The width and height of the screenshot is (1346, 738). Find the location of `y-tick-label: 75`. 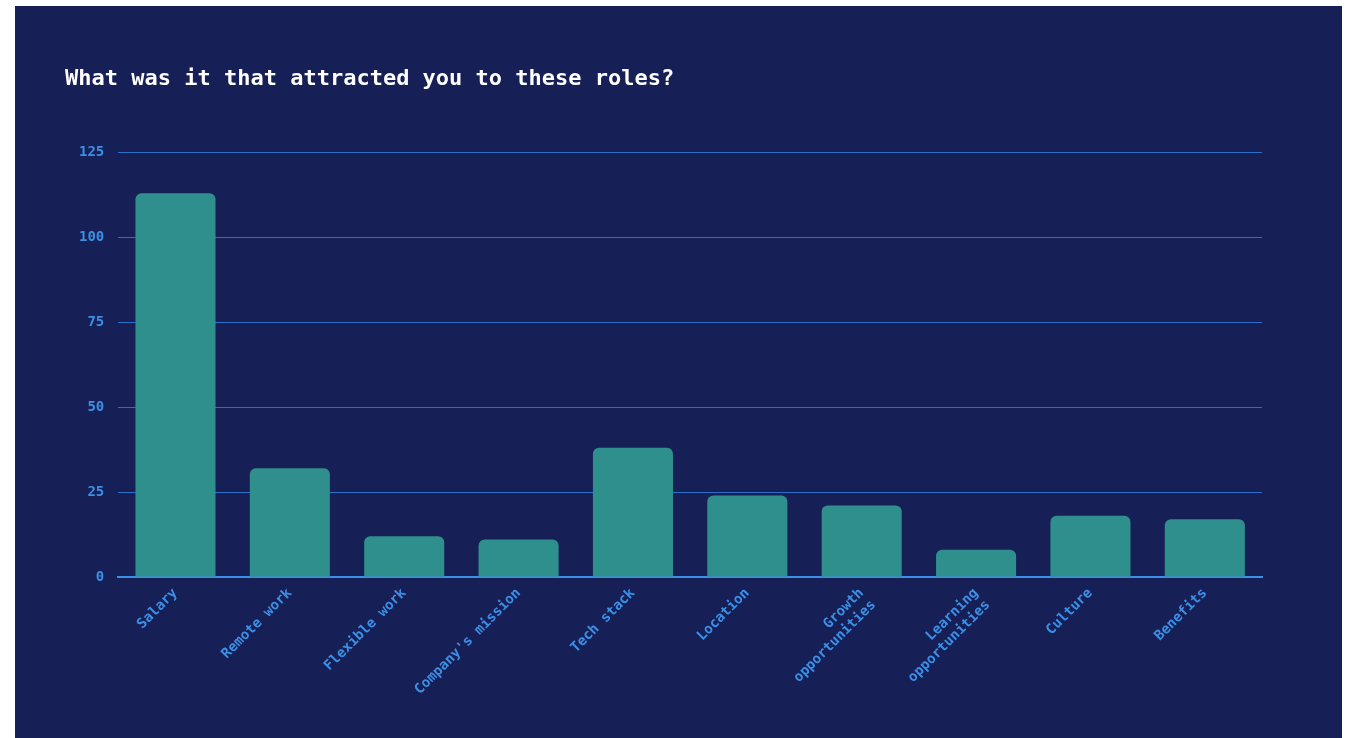

y-tick-label: 75 is located at coordinates (96, 320).